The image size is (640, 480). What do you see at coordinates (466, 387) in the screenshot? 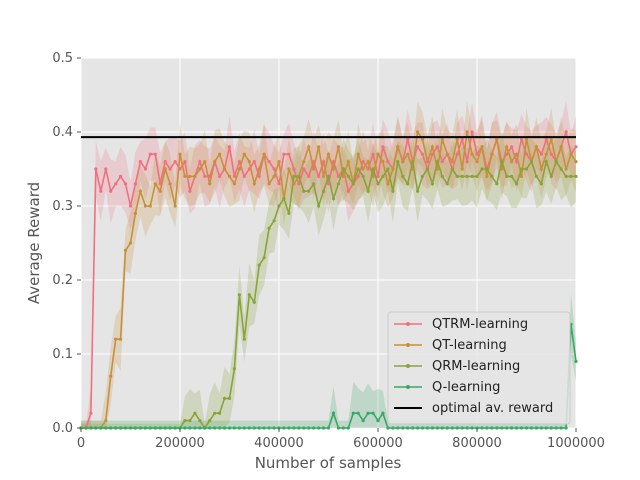
I see `legend-label-q-learning: Q-learning` at bounding box center [466, 387].